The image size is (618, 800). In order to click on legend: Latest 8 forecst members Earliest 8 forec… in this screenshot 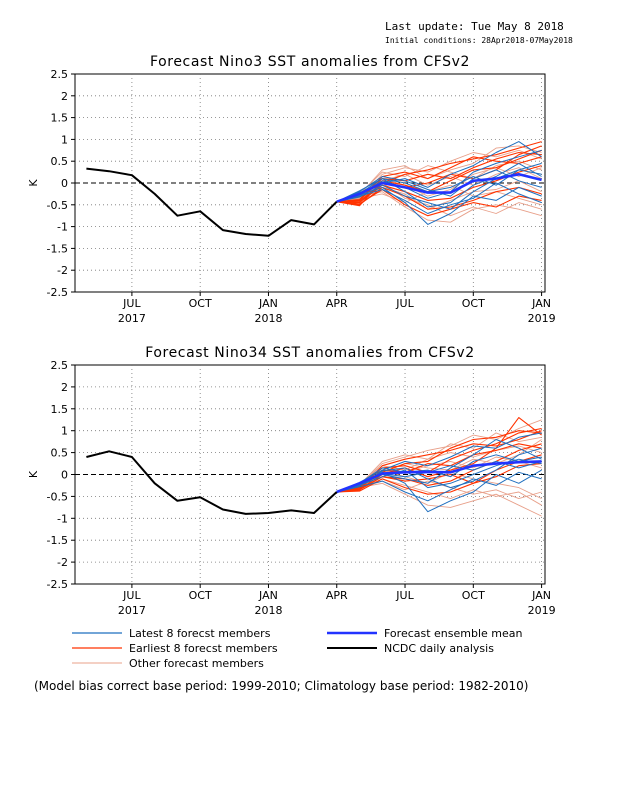, I will do `click(297, 648)`.